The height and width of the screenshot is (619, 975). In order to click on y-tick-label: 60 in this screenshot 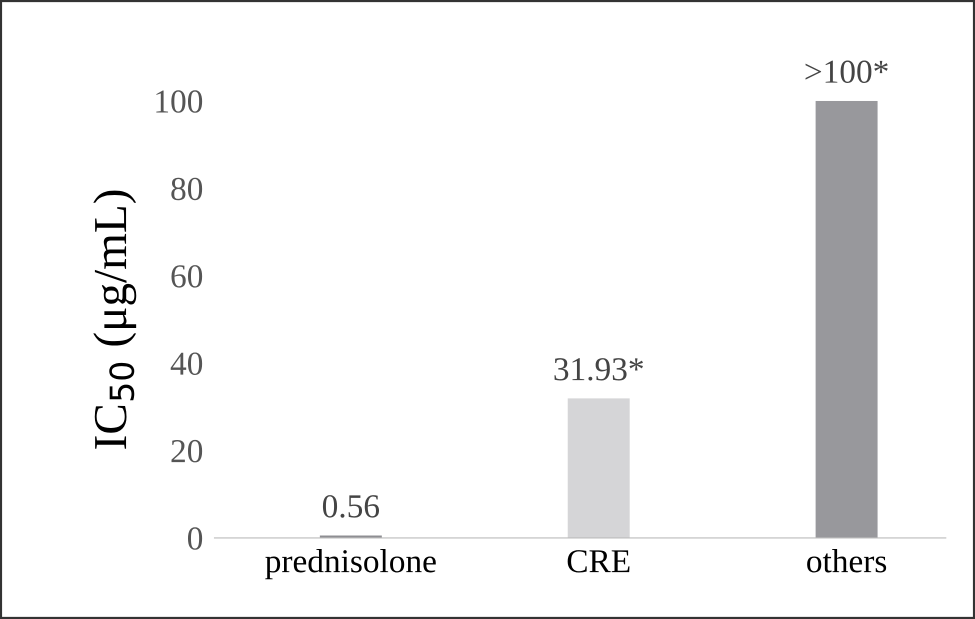, I will do `click(186, 276)`.